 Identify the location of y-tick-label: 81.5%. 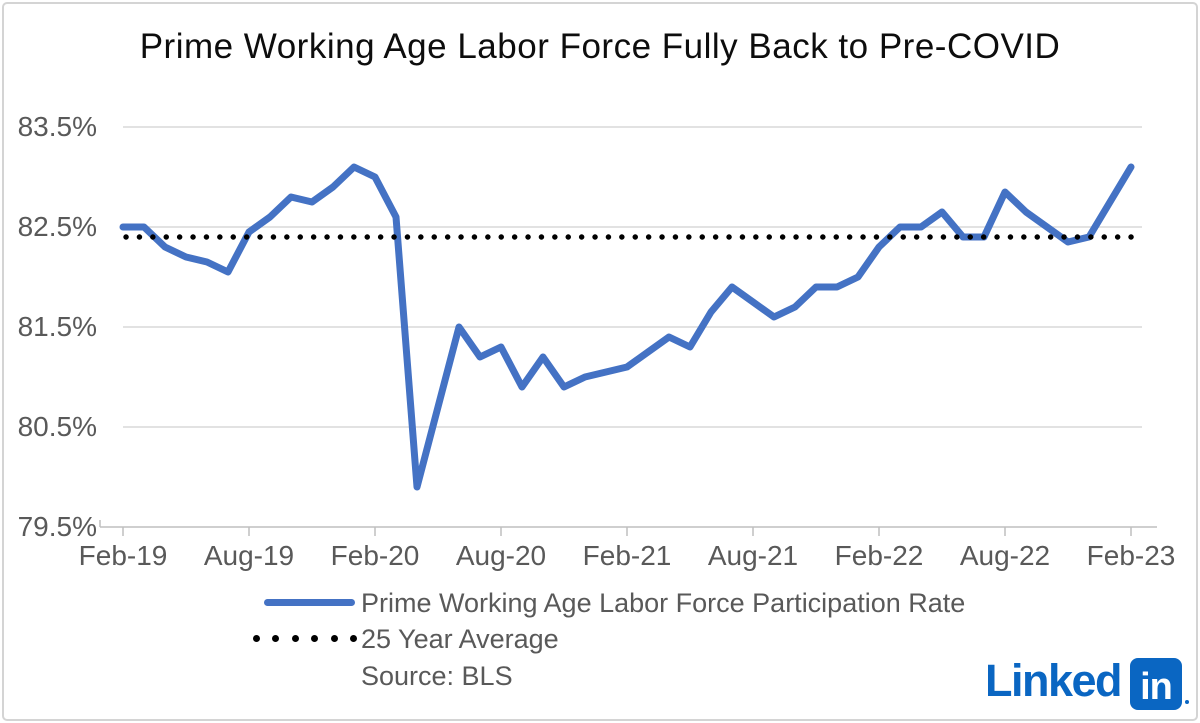
(57, 326).